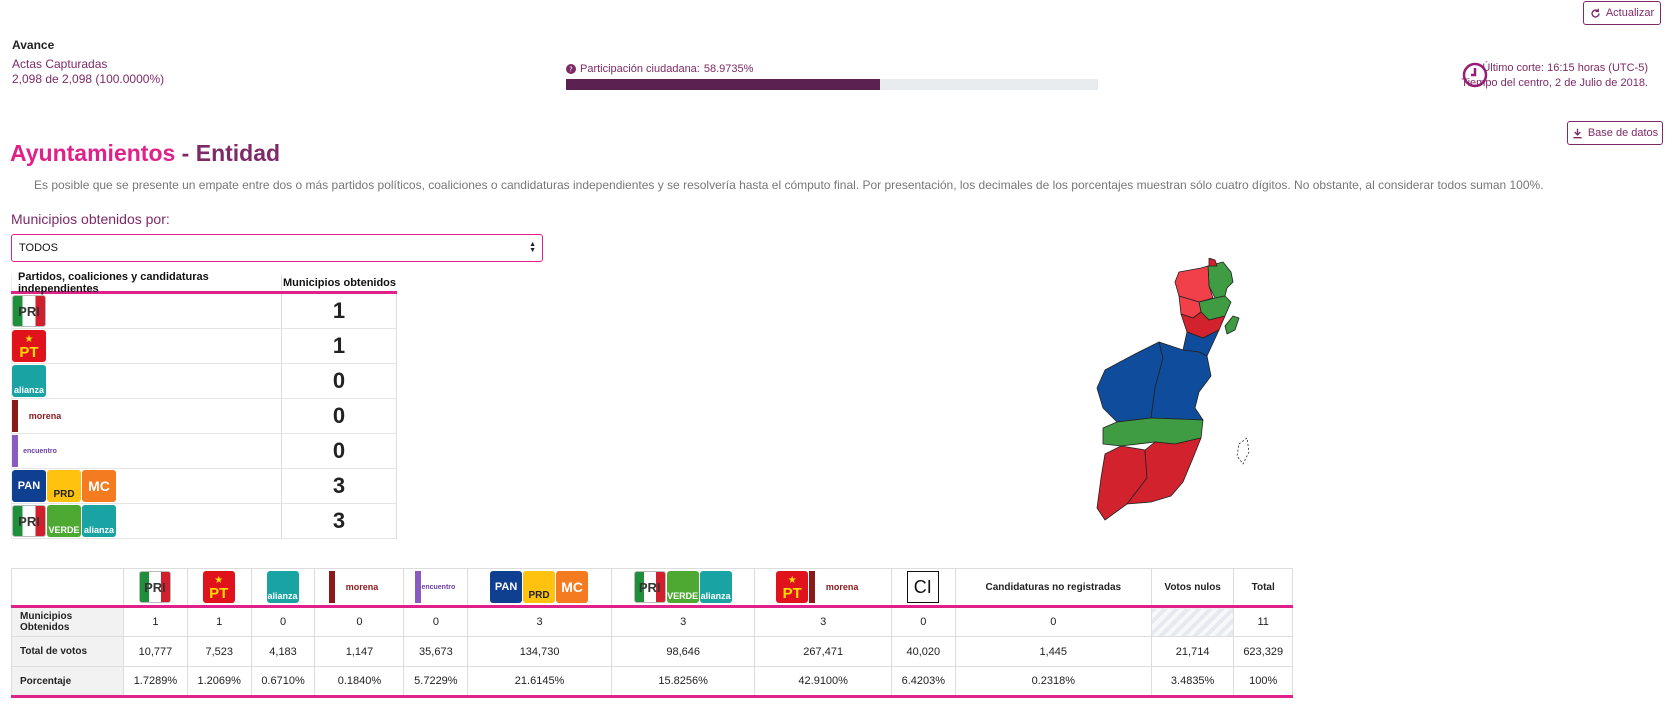  What do you see at coordinates (1213, 262) in the screenshot?
I see `map-municipio-isla-mujeres` at bounding box center [1213, 262].